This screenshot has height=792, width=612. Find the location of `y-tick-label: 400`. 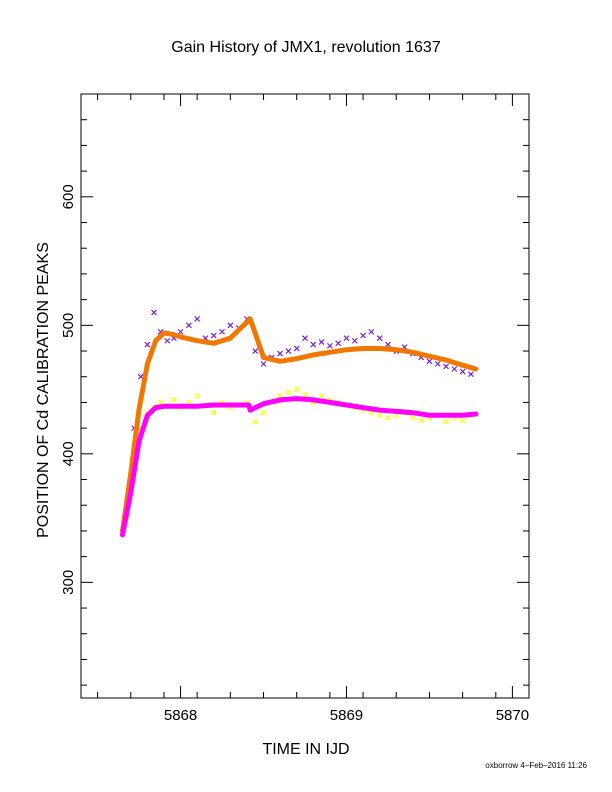

y-tick-label: 400 is located at coordinates (68, 453).